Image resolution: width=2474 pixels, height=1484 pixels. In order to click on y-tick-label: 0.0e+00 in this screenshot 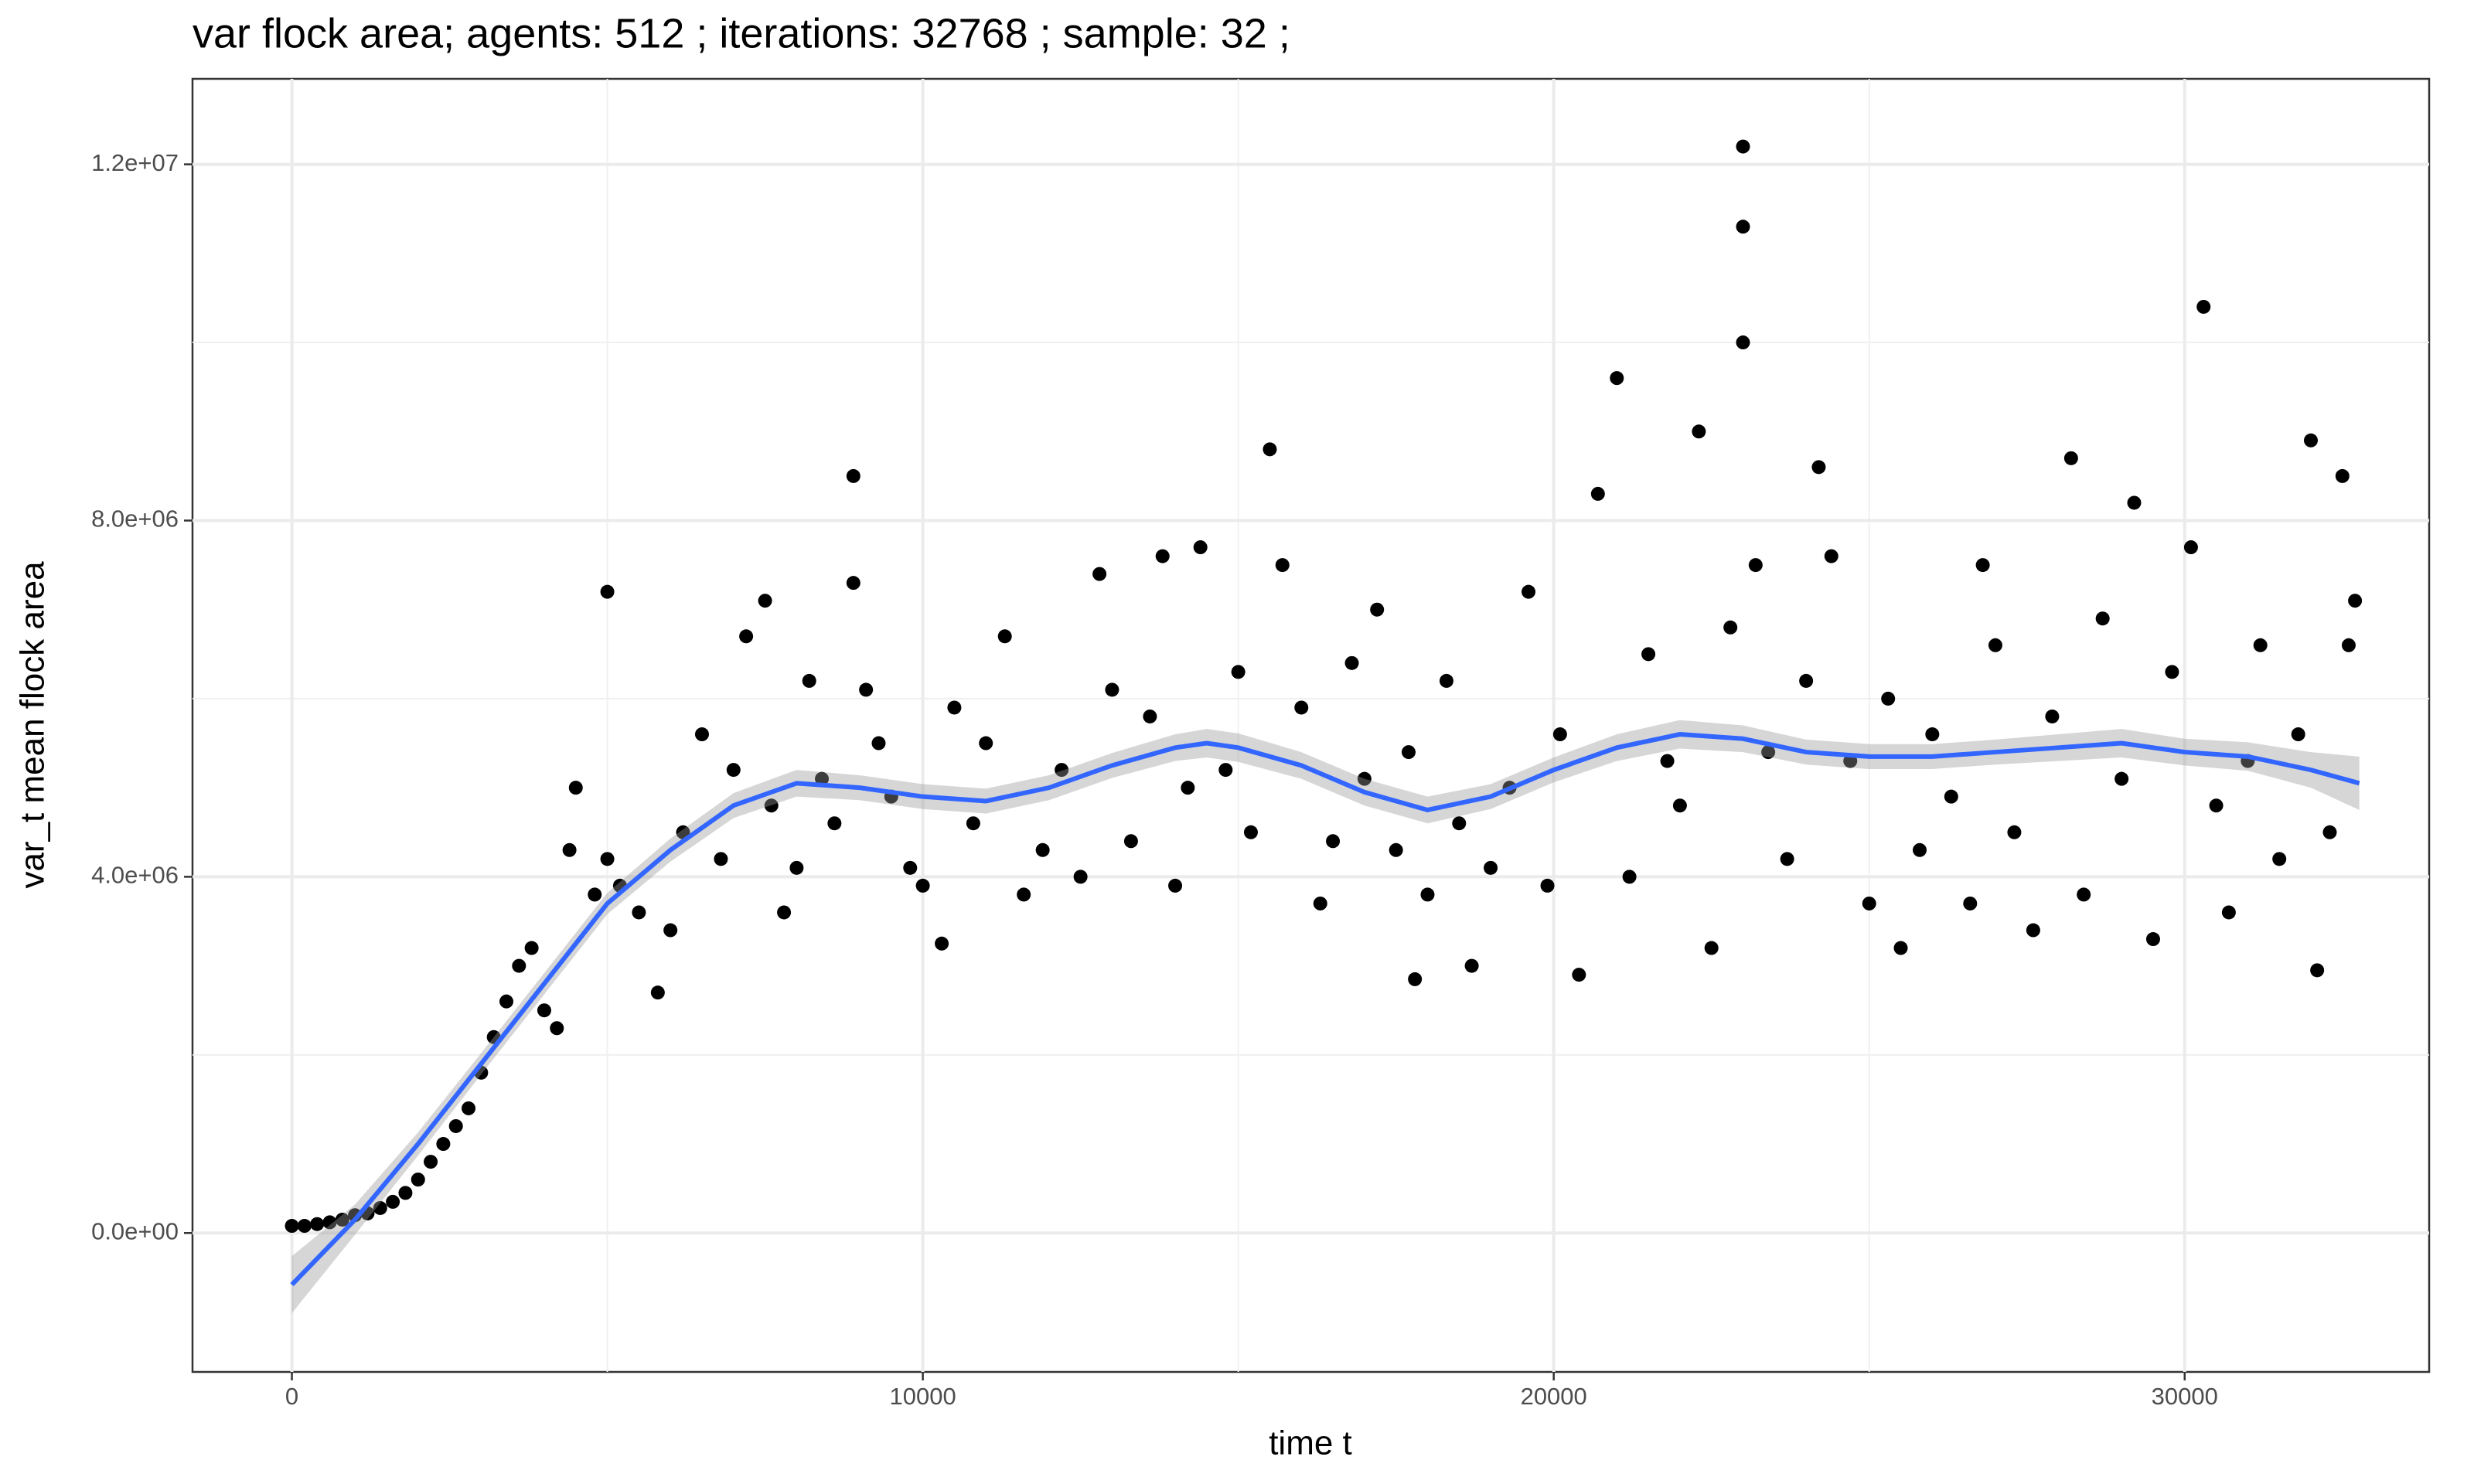, I will do `click(135, 1230)`.